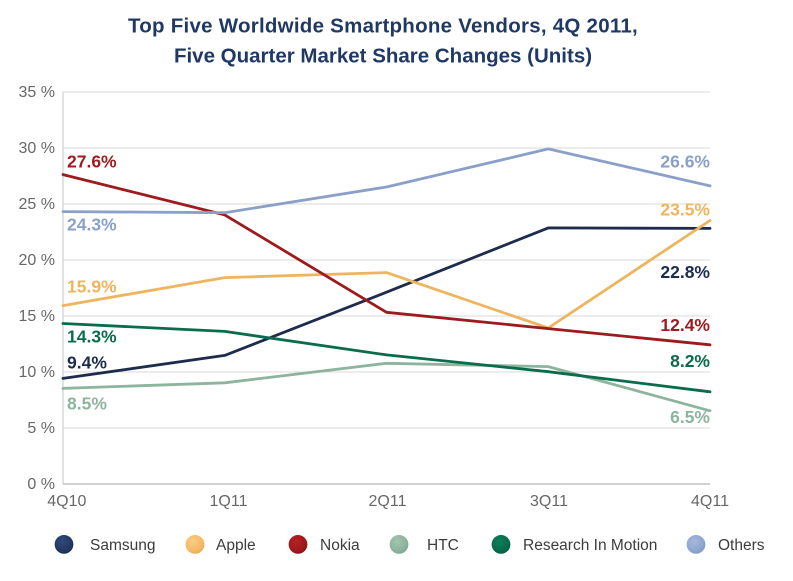  What do you see at coordinates (92, 337) in the screenshot?
I see `svg-text: 14.3%` at bounding box center [92, 337].